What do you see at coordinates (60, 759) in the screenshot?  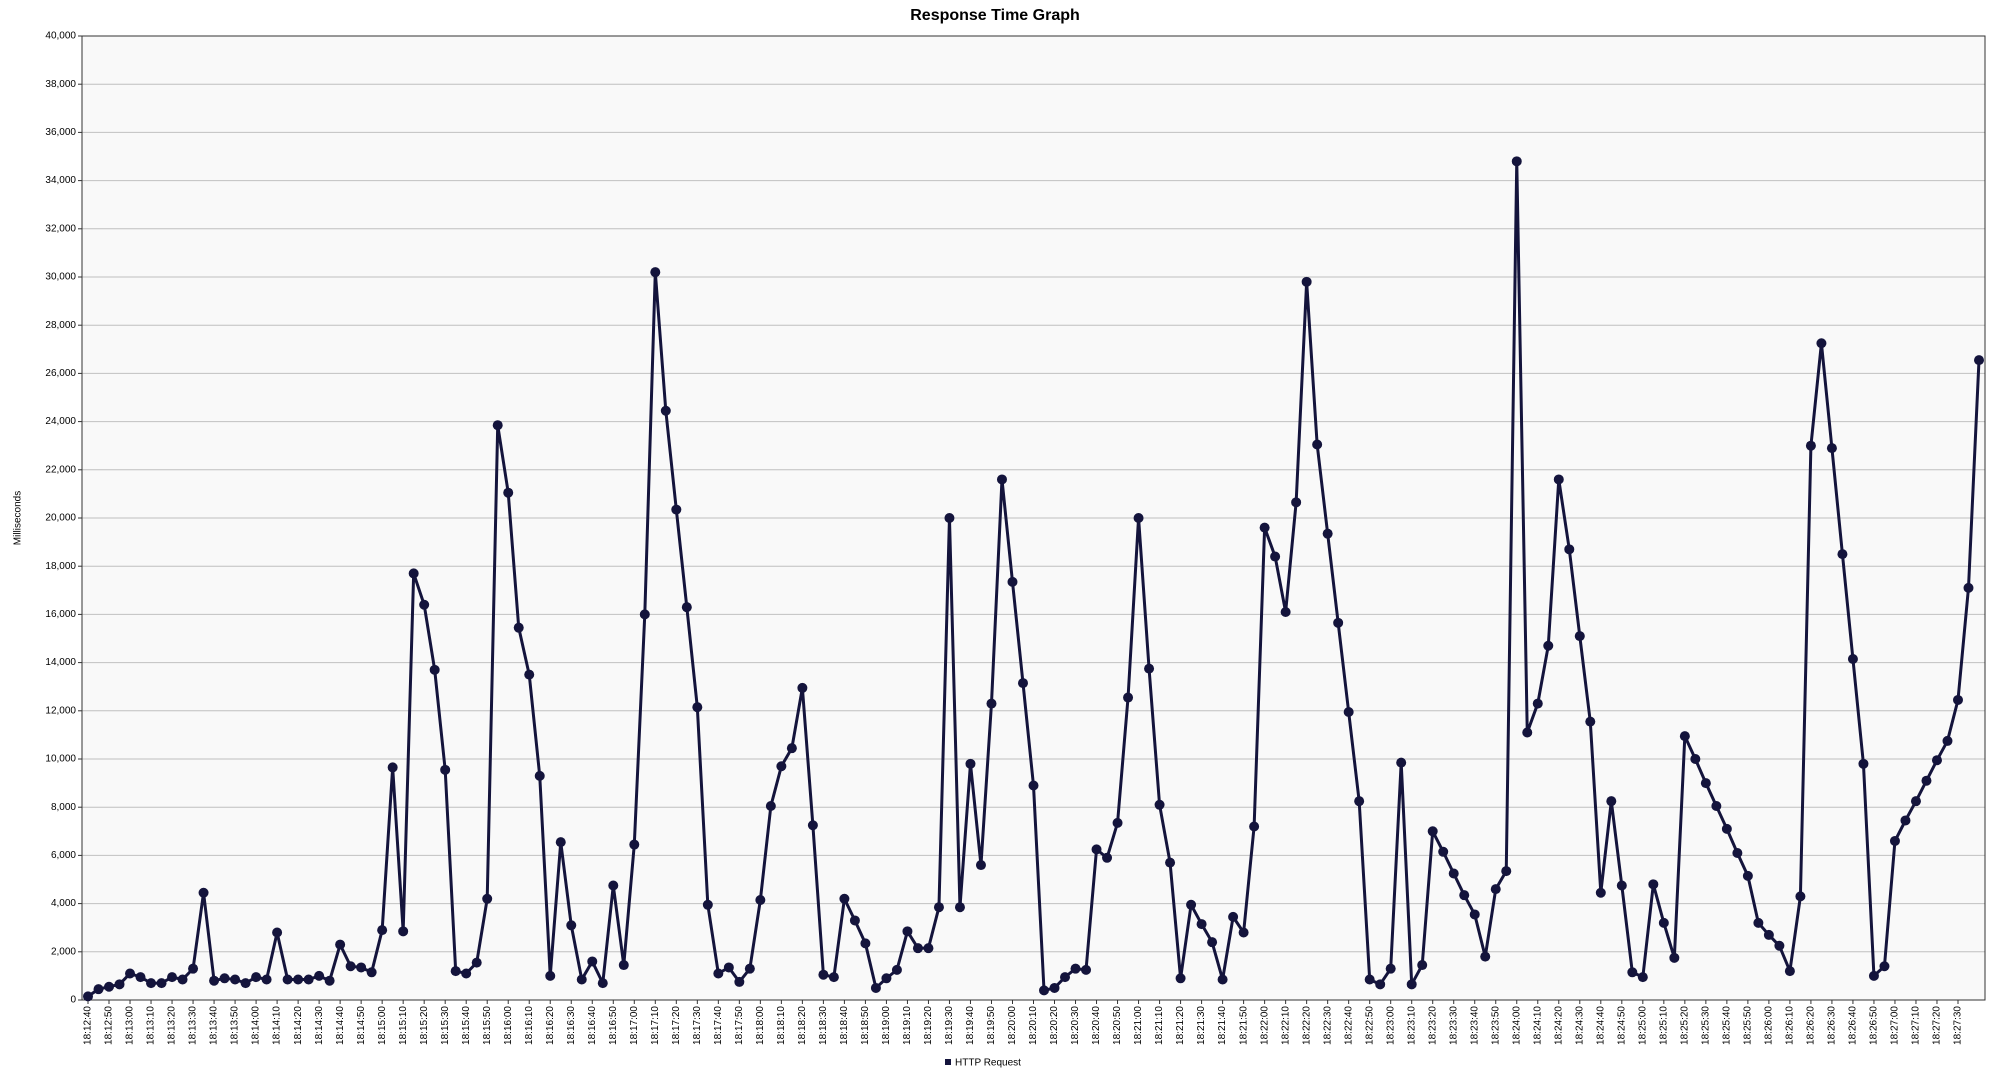 I see `y-tick-label: 10,000` at bounding box center [60, 759].